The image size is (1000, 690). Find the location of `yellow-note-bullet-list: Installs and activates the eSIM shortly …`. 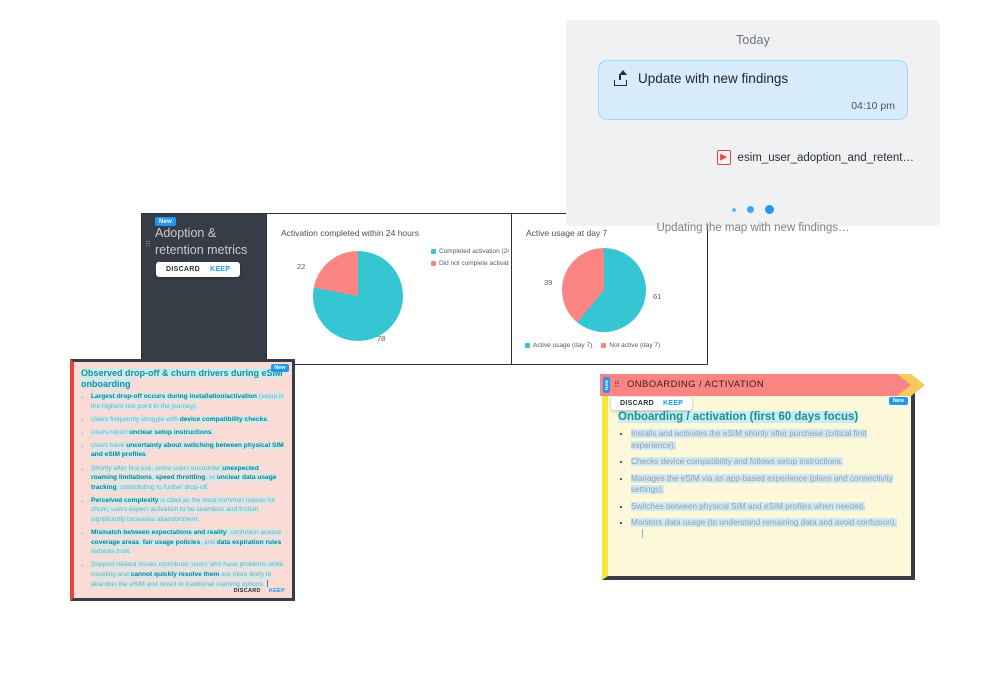

yellow-note-bullet-list: Installs and activates the eSIM shortly … is located at coordinates (758, 484).